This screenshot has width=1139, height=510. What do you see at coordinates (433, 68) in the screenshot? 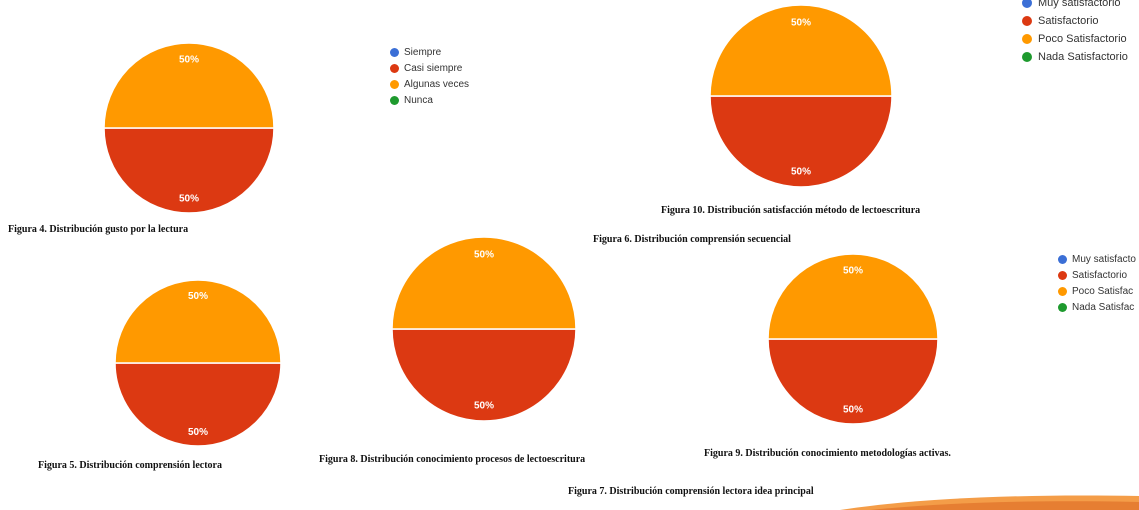
I see `legend-label: Casi siempre` at bounding box center [433, 68].